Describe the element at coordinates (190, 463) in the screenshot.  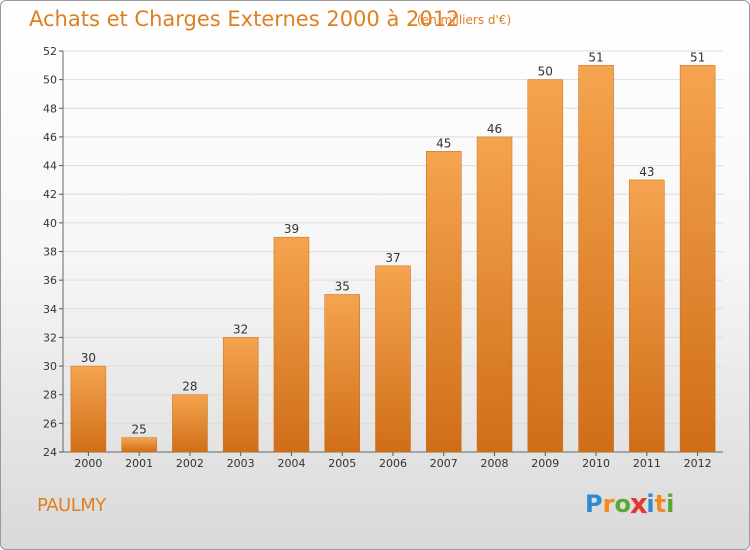
I see `x-tick-label-2002: 2002` at that location.